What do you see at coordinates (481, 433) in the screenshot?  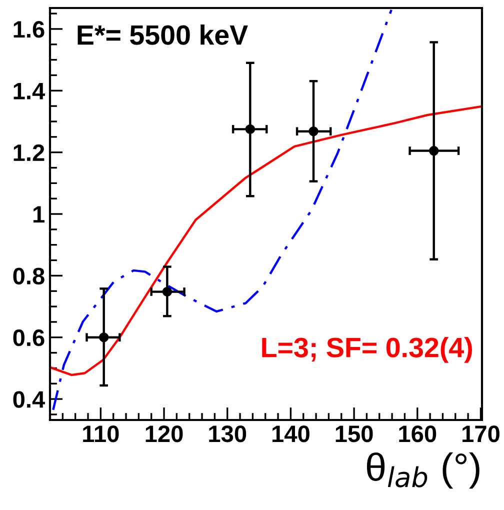 I see `x-tick-label: 170` at bounding box center [481, 433].